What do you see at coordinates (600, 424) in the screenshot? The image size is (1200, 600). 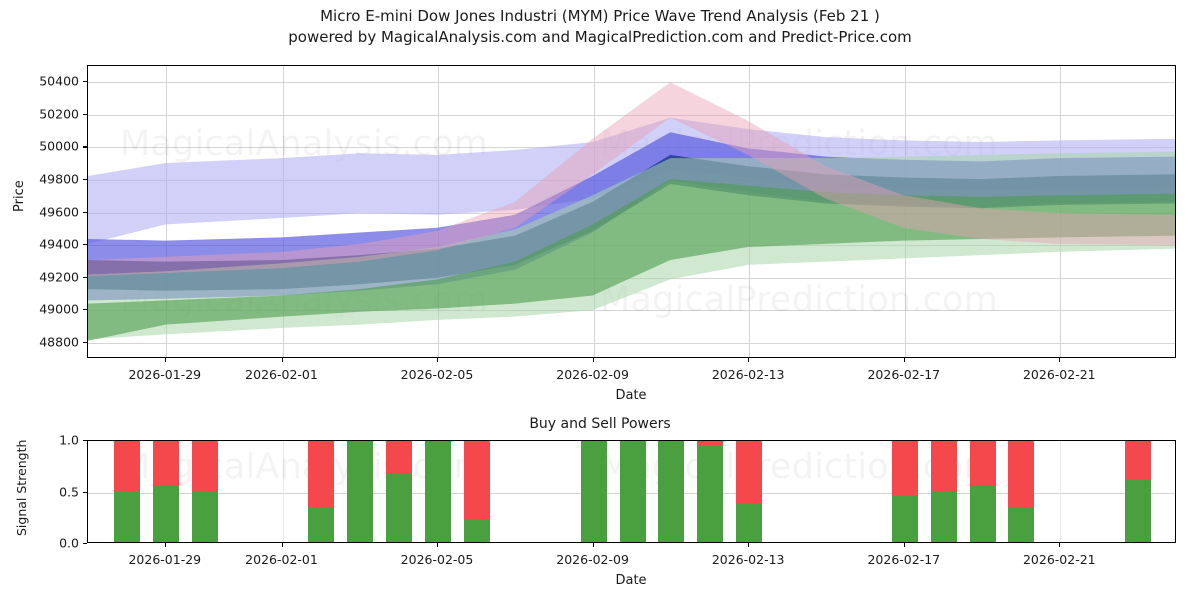 I see `signal-chart-title: Buy and Sell Powers` at bounding box center [600, 424].